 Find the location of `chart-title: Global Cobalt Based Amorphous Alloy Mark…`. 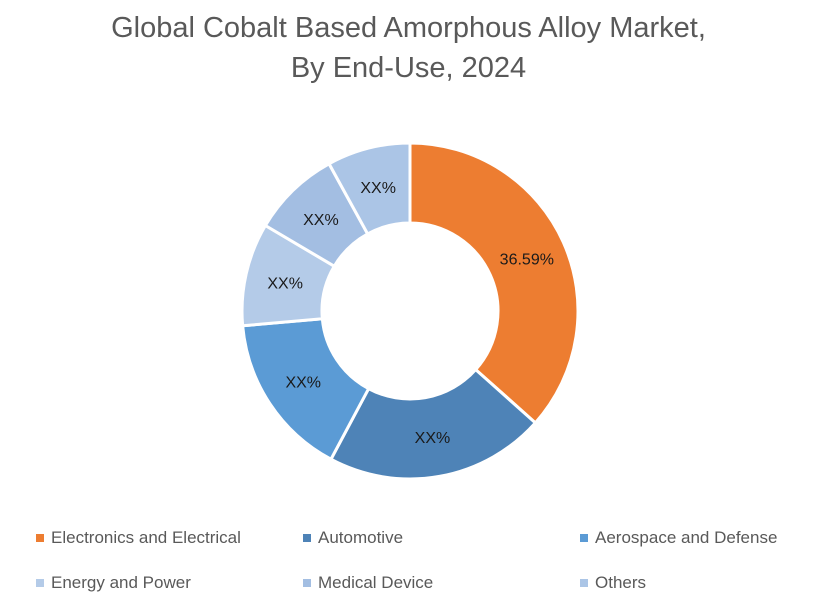

chart-title: Global Cobalt Based Amorphous Alloy Mark… is located at coordinates (408, 48).